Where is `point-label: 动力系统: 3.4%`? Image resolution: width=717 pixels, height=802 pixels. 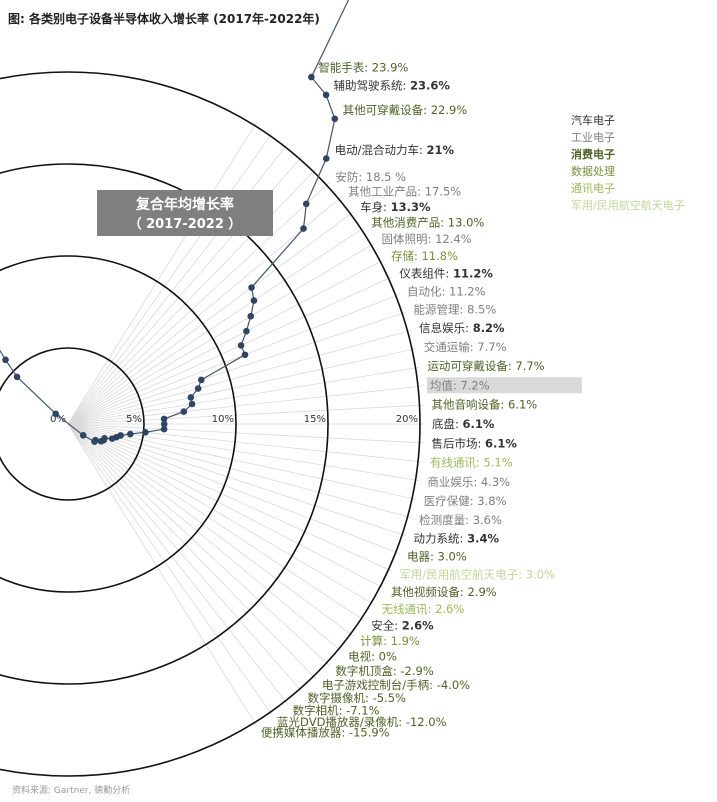 point-label: 动力系统: 3.4% is located at coordinates (457, 538).